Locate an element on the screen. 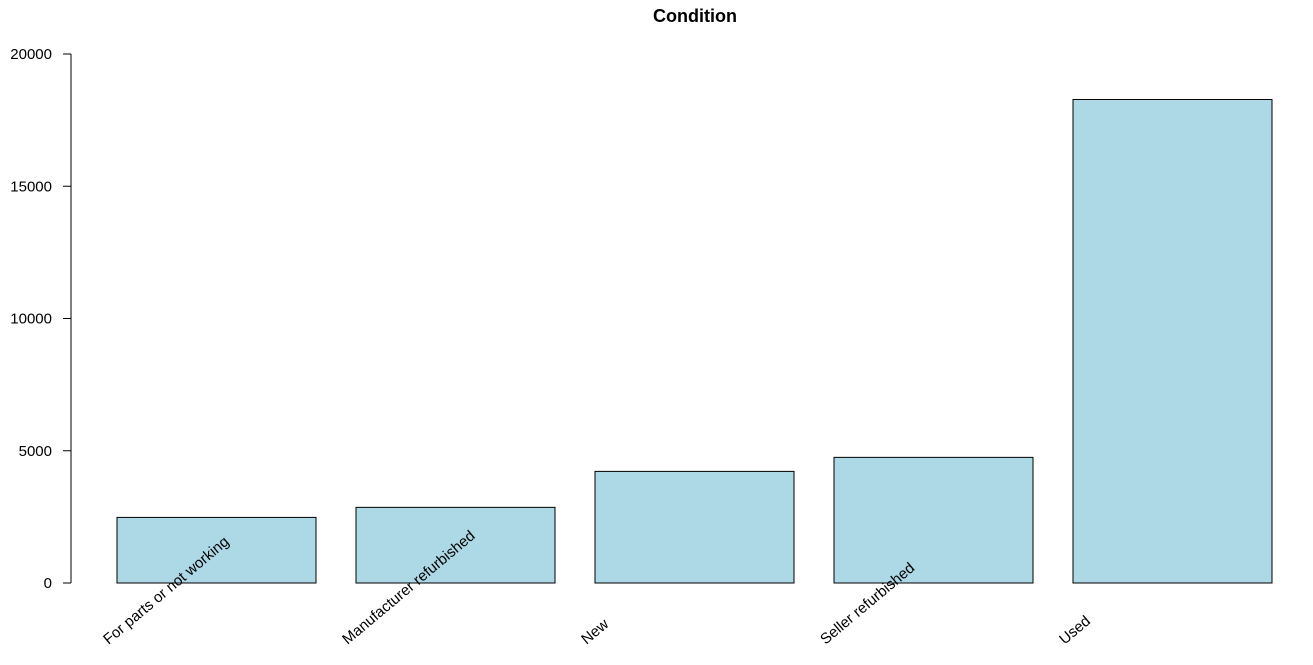 This screenshot has height=665, width=1313. y-tick-label: 0 is located at coordinates (48, 583).